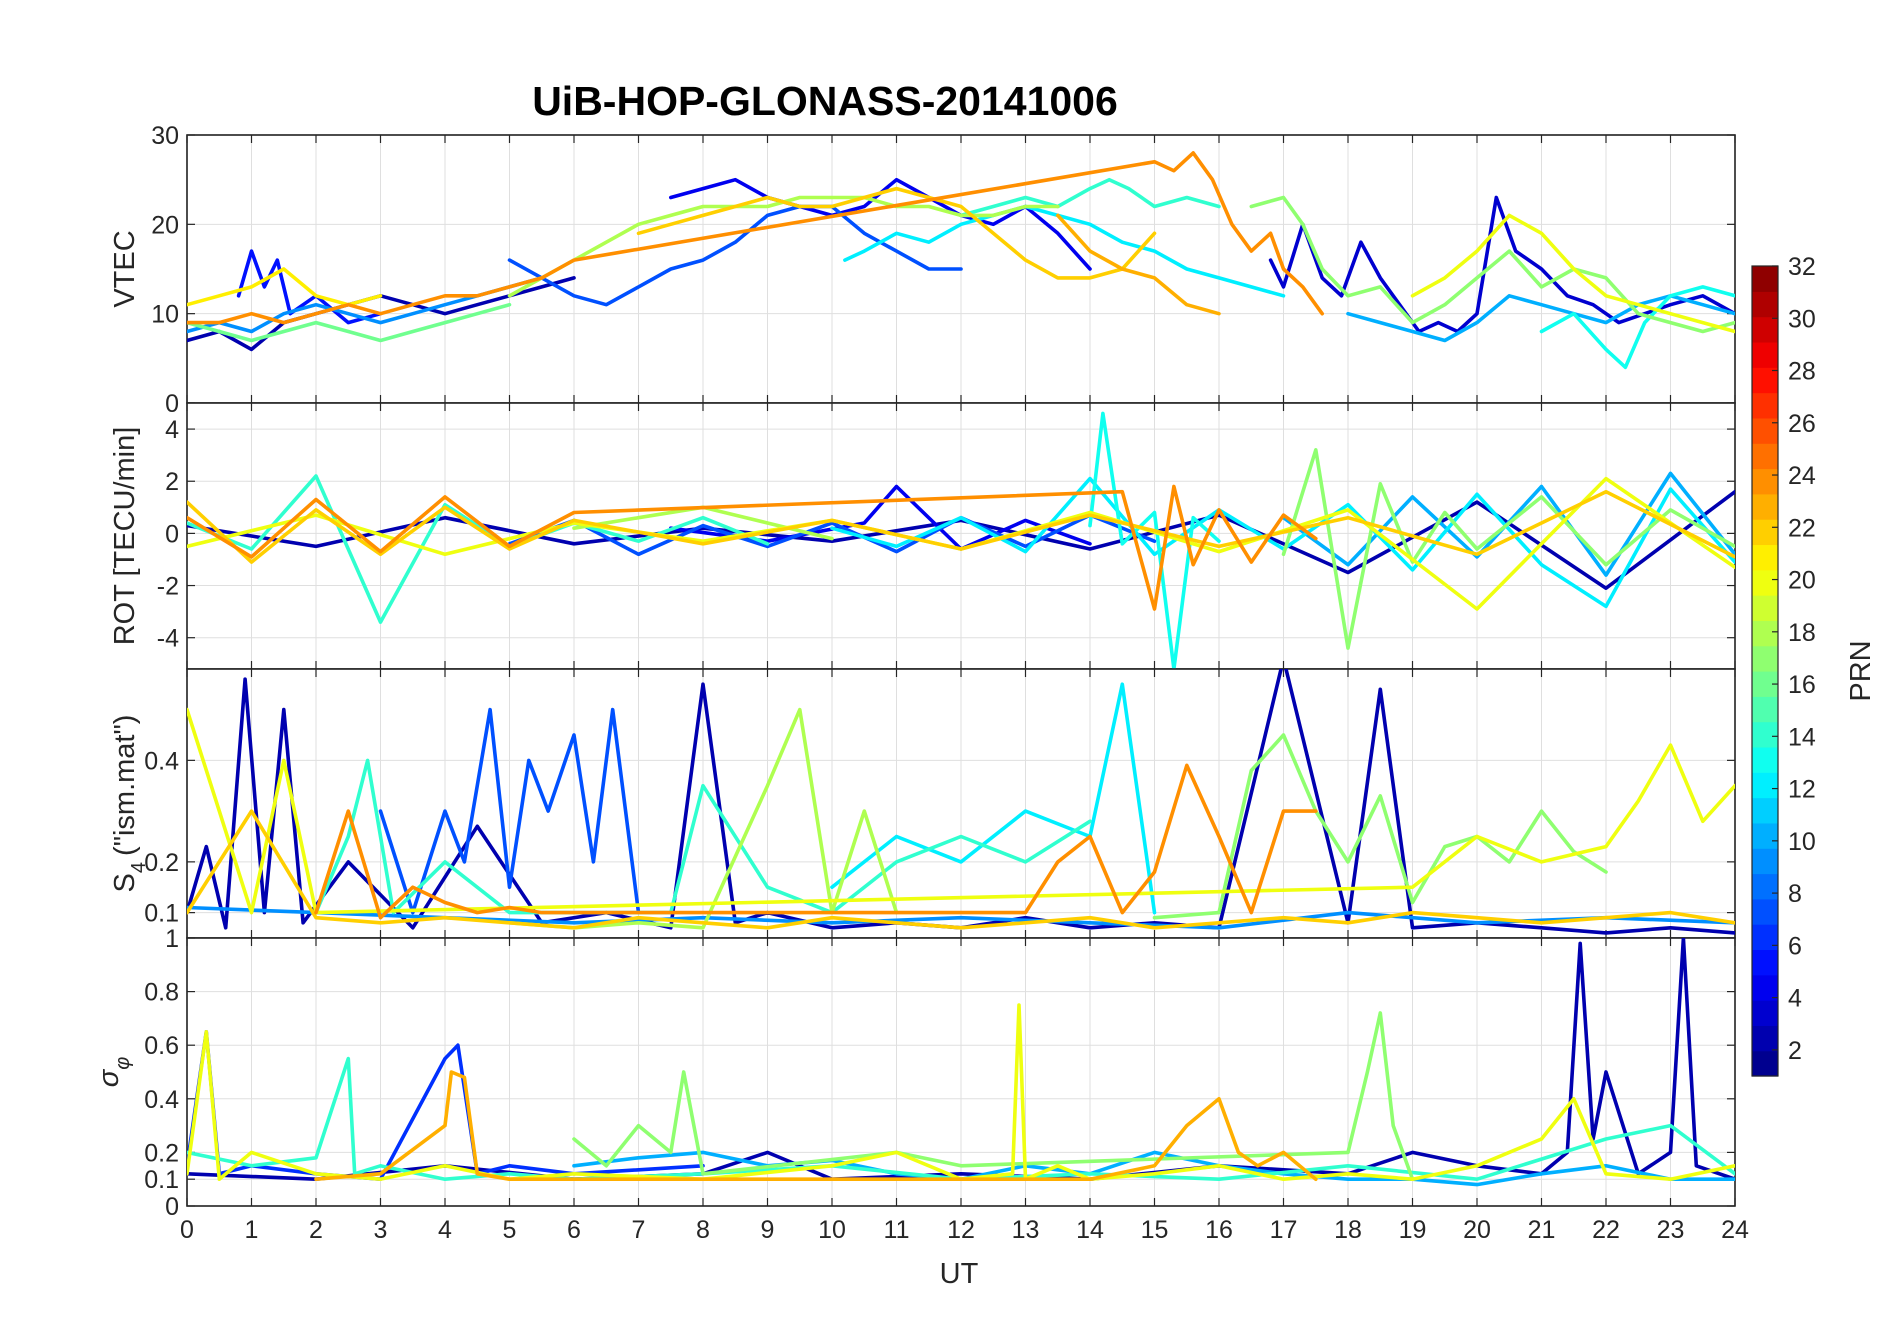 Image resolution: width=1902 pixels, height=1330 pixels. Describe the element at coordinates (129, 804) in the screenshot. I see `y-axis-label: S4("ism.mat")` at that location.